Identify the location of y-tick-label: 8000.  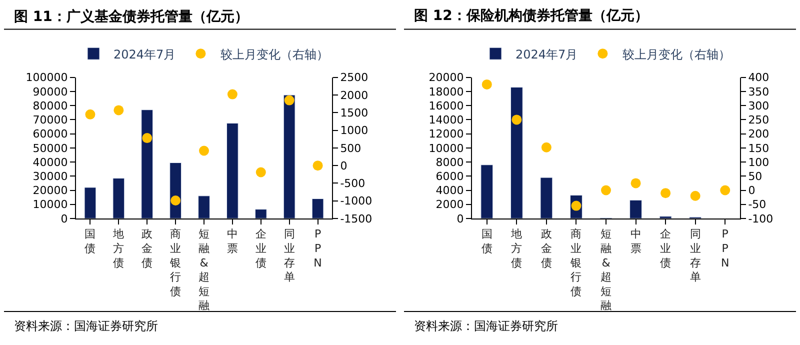
(450, 162).